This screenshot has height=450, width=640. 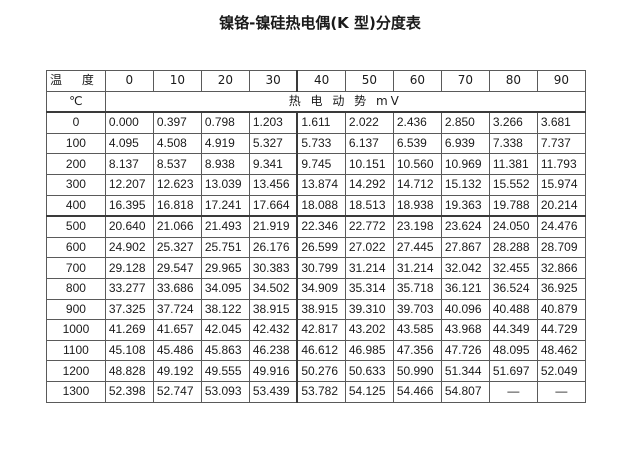 I want to click on column-header: 50, so click(x=369, y=81).